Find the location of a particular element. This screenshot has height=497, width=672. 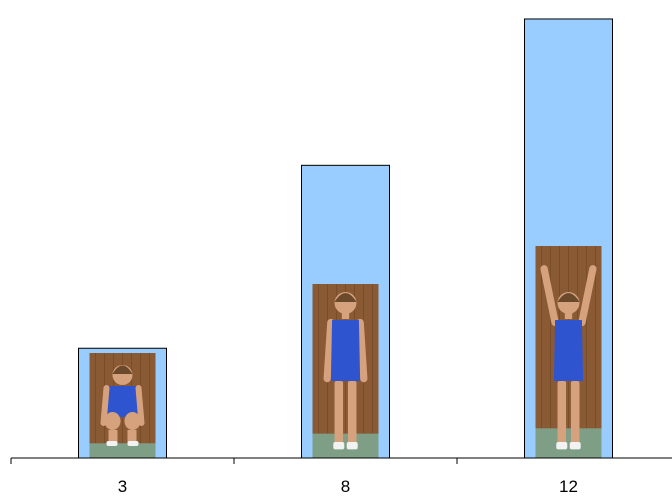

x-axis-tick-labels: 3 8 12 is located at coordinates (348, 486).